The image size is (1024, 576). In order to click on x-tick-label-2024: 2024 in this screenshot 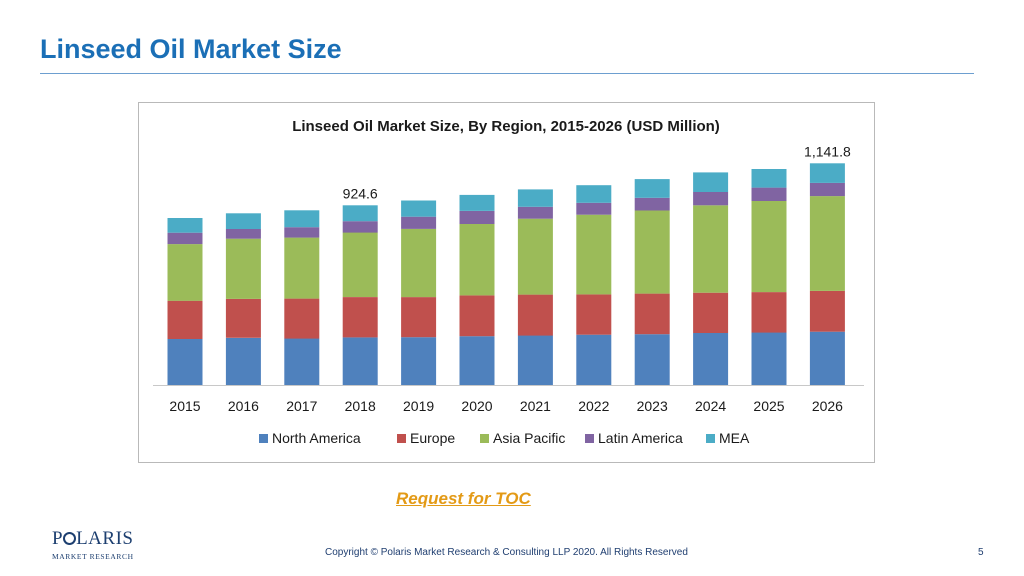, I will do `click(710, 406)`.